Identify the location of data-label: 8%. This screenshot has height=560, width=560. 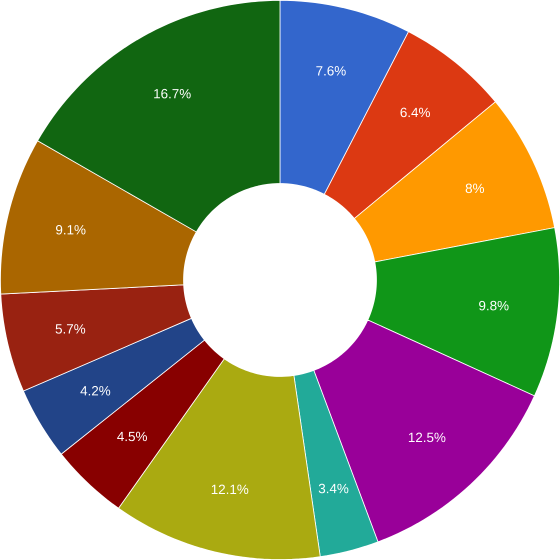
(475, 189).